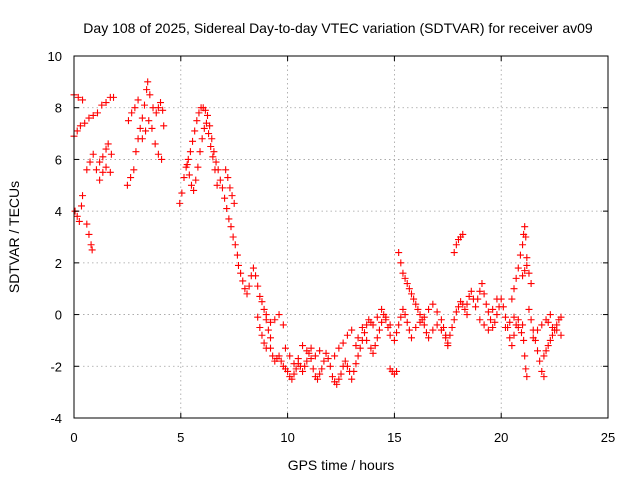  I want to click on y-tick-label: 10, so click(55, 56).